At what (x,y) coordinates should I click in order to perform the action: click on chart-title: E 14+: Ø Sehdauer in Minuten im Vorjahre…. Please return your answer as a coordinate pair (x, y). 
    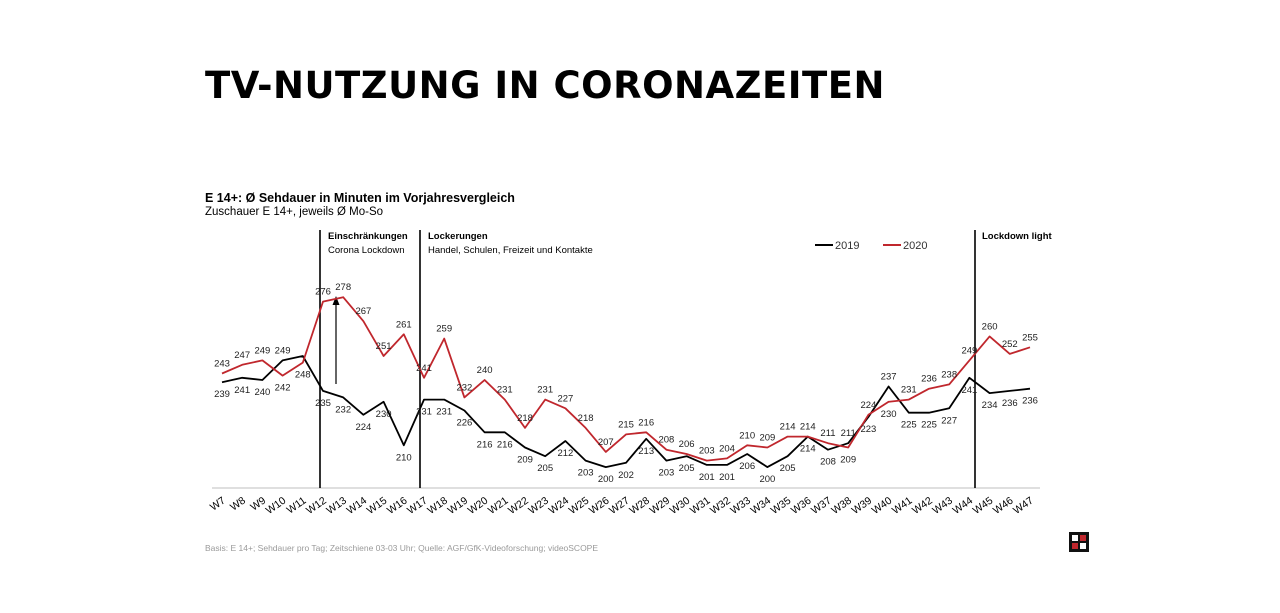
    Looking at the image, I should click on (360, 198).